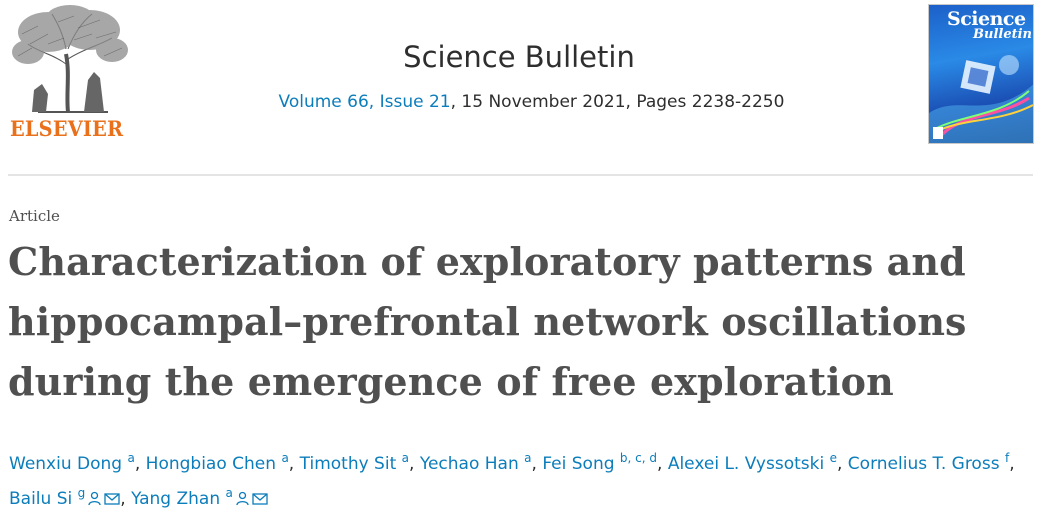 Image resolution: width=1038 pixels, height=509 pixels. What do you see at coordinates (67, 128) in the screenshot?
I see `elsevier-wordmark: ELSEVIER` at bounding box center [67, 128].